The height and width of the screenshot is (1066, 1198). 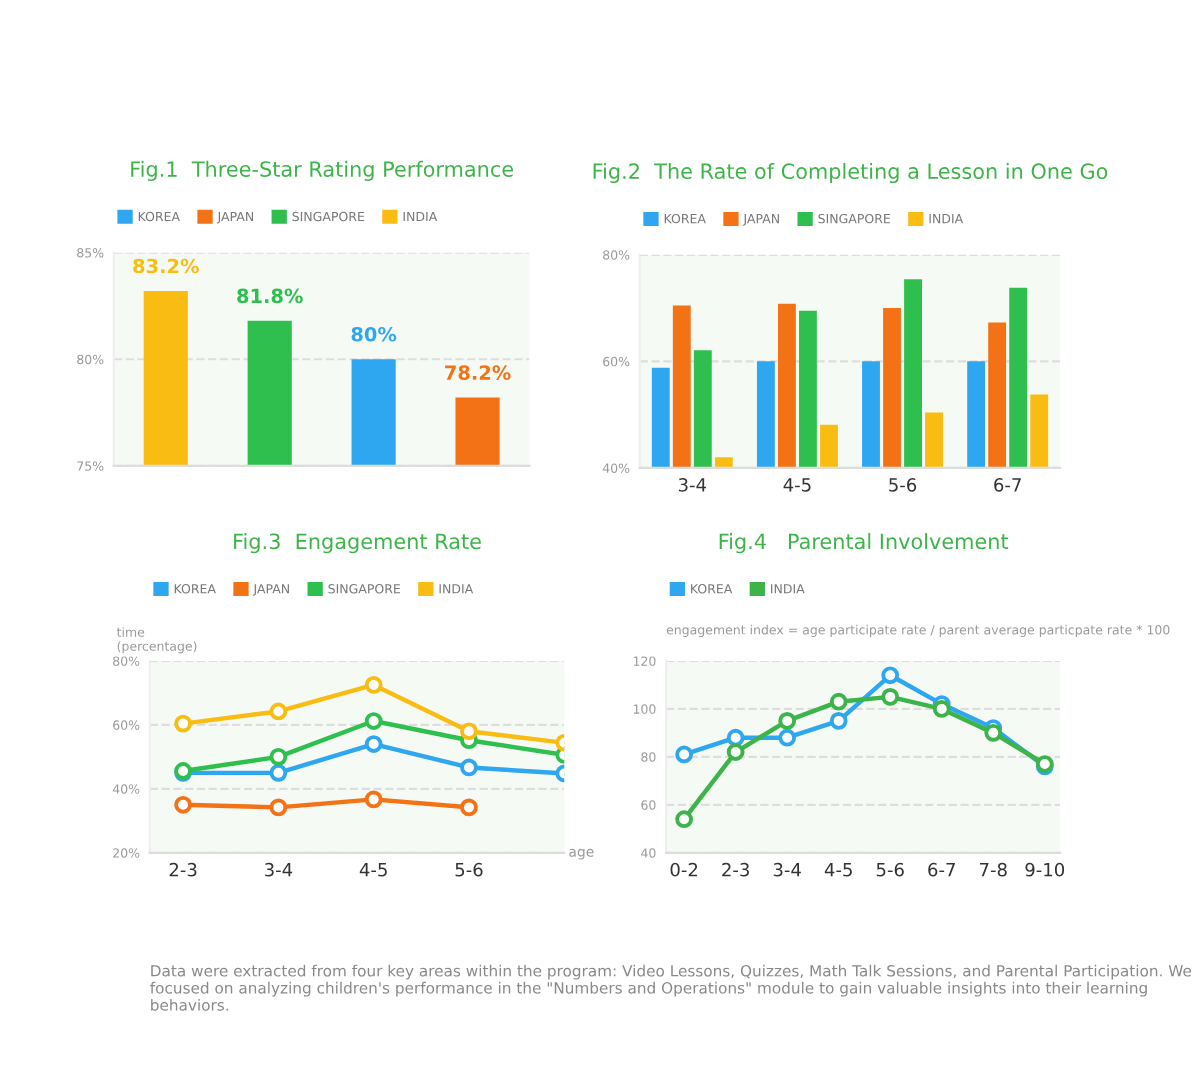 I want to click on chart-title: Fig.4 Parental Involvement, so click(x=864, y=543).